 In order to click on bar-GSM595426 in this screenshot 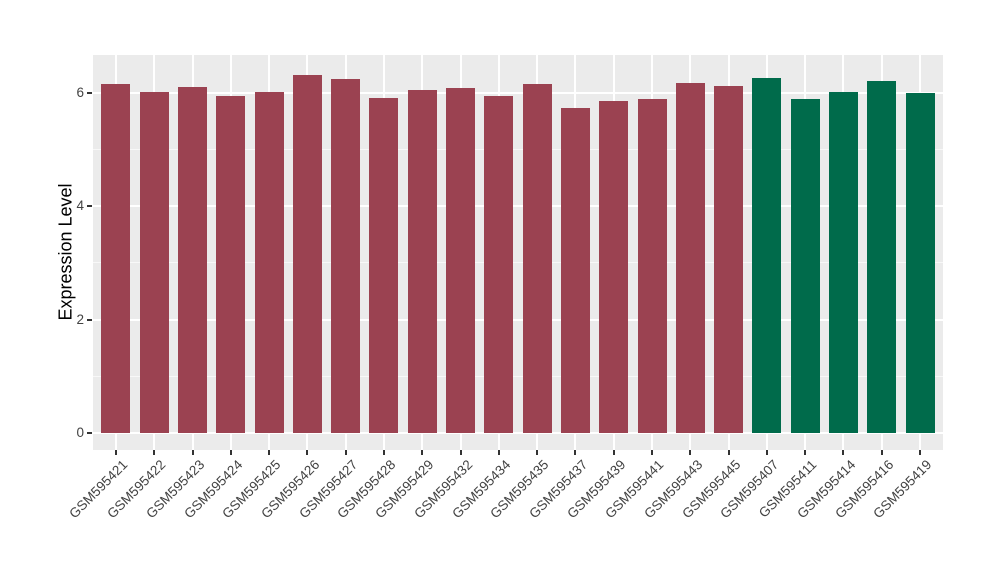, I will do `click(307, 253)`.